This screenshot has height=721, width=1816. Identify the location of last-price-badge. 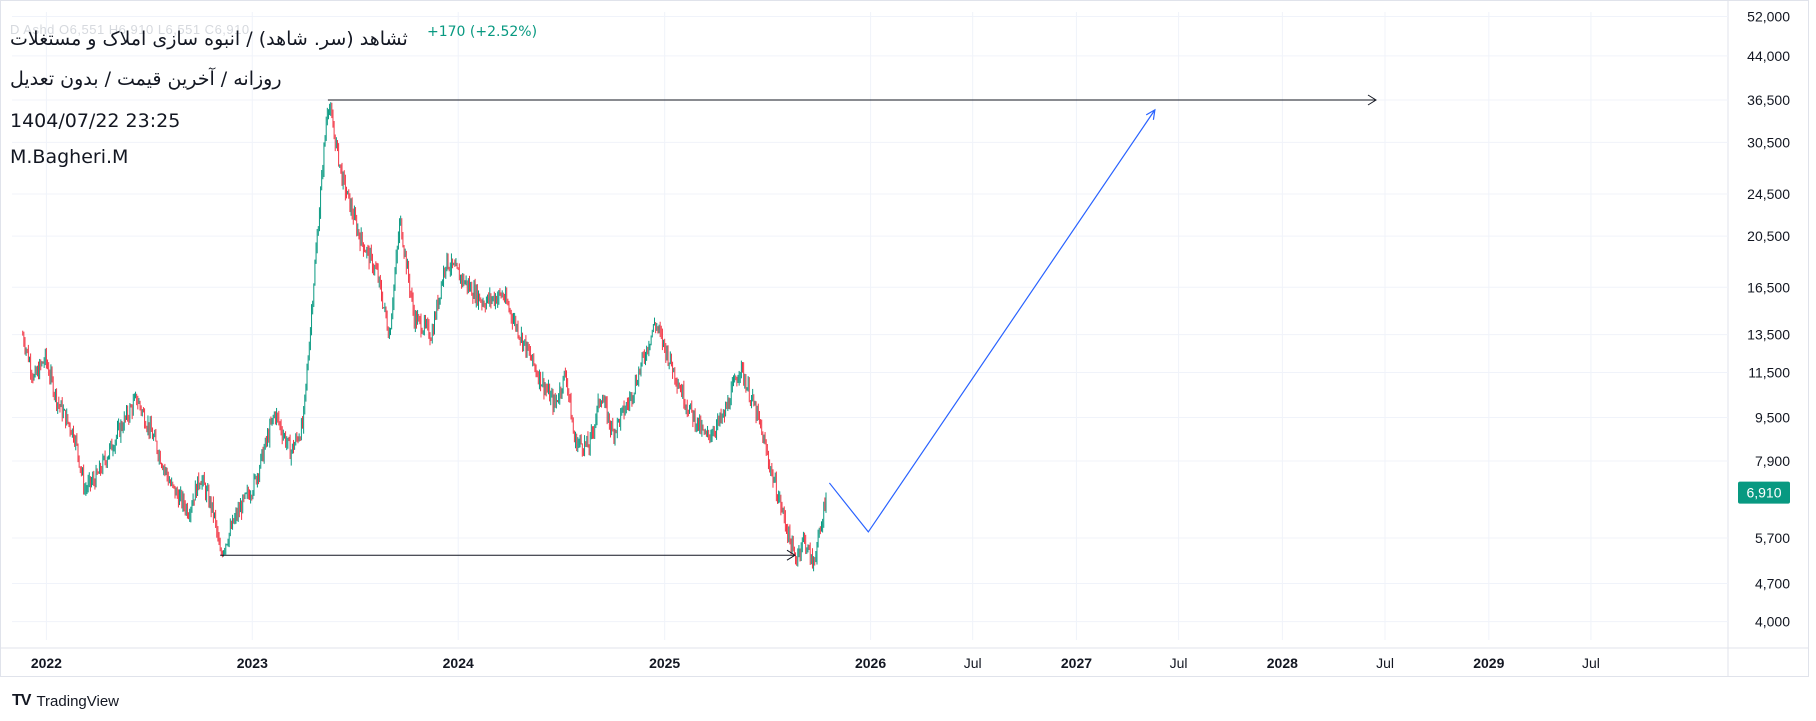
(1764, 492).